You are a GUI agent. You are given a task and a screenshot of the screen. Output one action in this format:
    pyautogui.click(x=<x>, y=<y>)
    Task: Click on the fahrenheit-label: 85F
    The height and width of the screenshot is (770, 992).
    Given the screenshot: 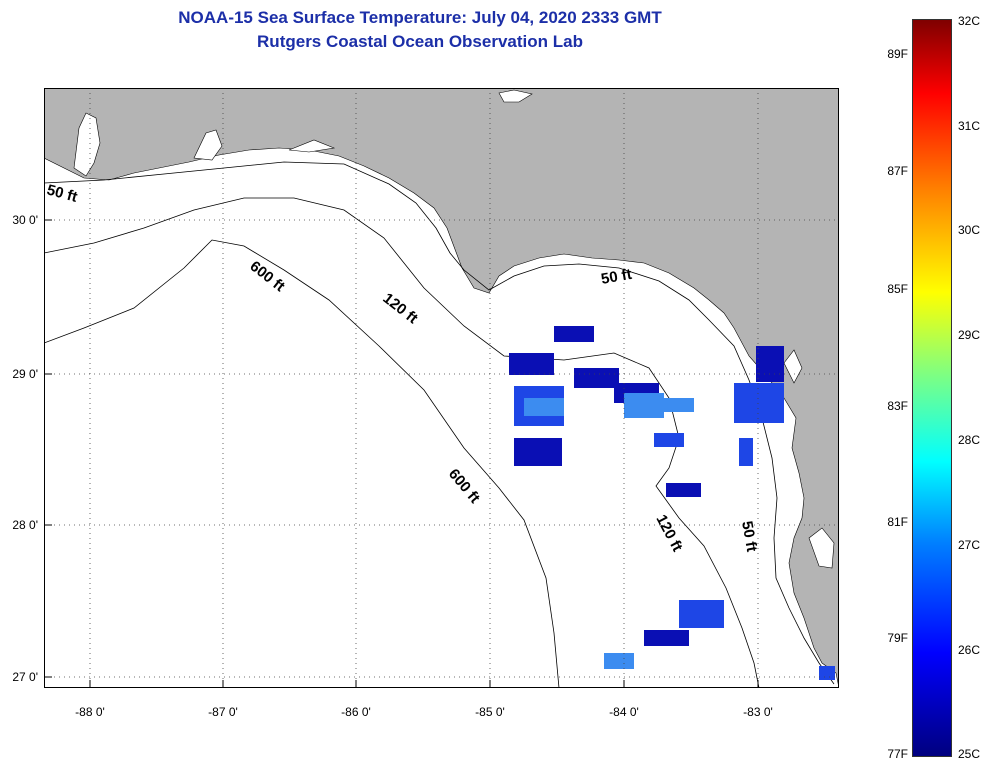 What is the action you would take?
    pyautogui.click(x=897, y=289)
    